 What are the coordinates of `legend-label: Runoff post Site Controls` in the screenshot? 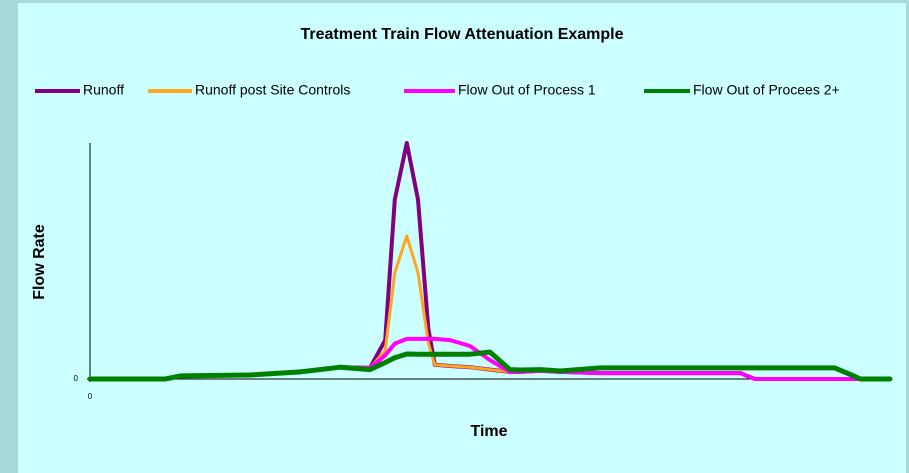 It's located at (272, 90).